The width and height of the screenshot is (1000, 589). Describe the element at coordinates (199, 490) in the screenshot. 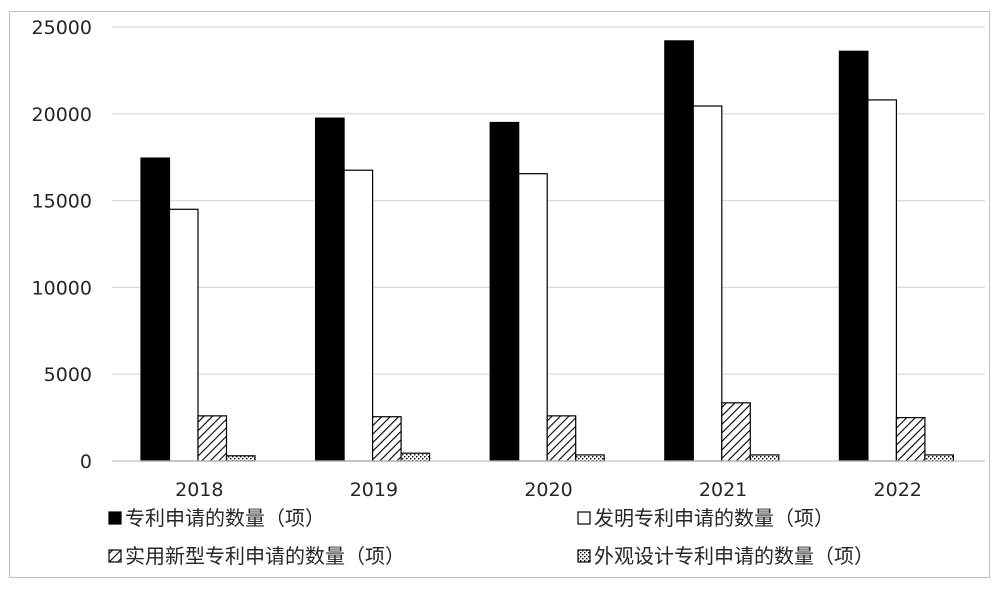

I see `x-tick-label: 2018` at that location.